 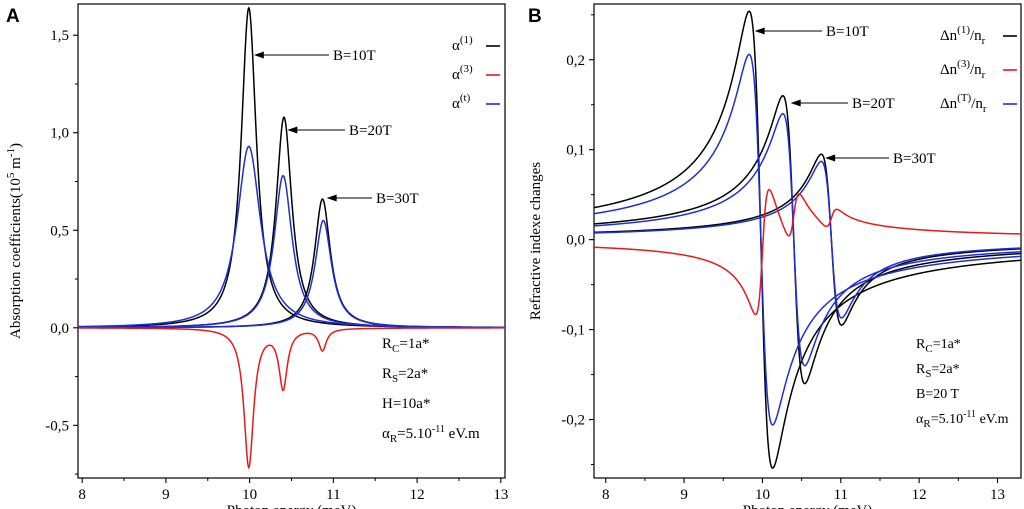 I want to click on legend-label: α(3), so click(x=462, y=73).